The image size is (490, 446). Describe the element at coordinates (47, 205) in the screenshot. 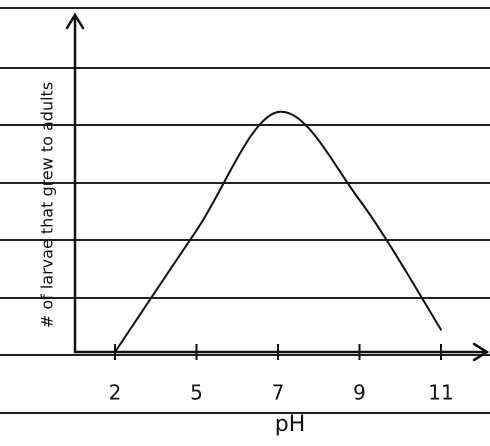

I see `y-axis-label: # of larvae that grew to adults` at that location.